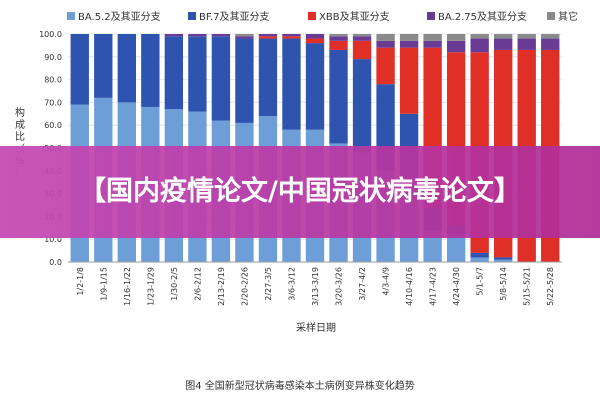  I want to click on y-tick-label: 60.0, so click(53, 125).